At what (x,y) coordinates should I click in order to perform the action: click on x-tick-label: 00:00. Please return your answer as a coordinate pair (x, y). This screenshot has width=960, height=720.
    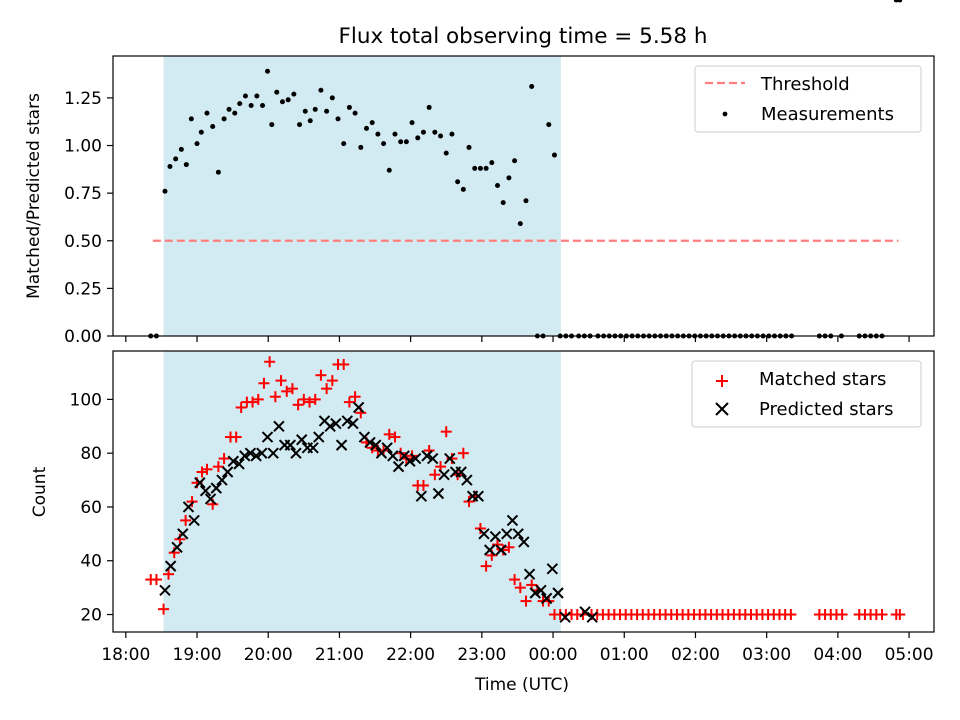
    Looking at the image, I should click on (553, 655).